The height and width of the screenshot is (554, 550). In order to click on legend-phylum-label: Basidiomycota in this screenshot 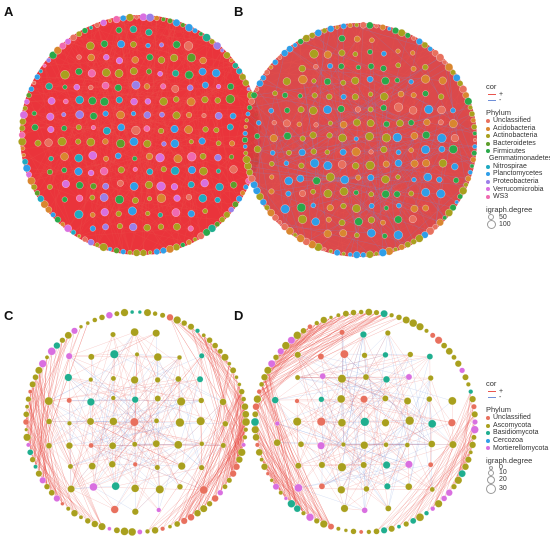, I will do `click(516, 433)`.